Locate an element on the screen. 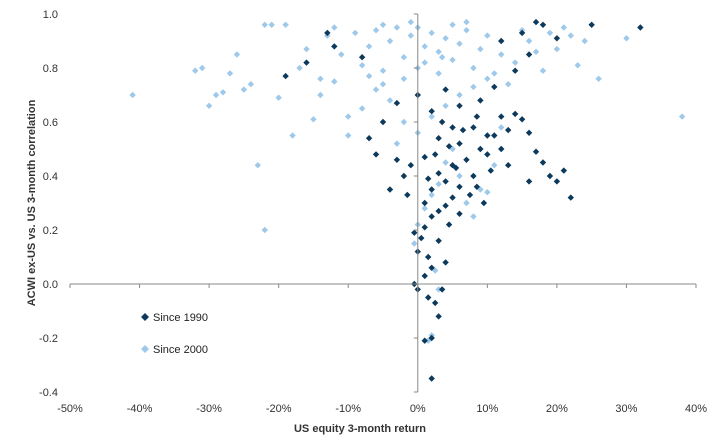  legend-label-0: Since 1990 is located at coordinates (180, 318).